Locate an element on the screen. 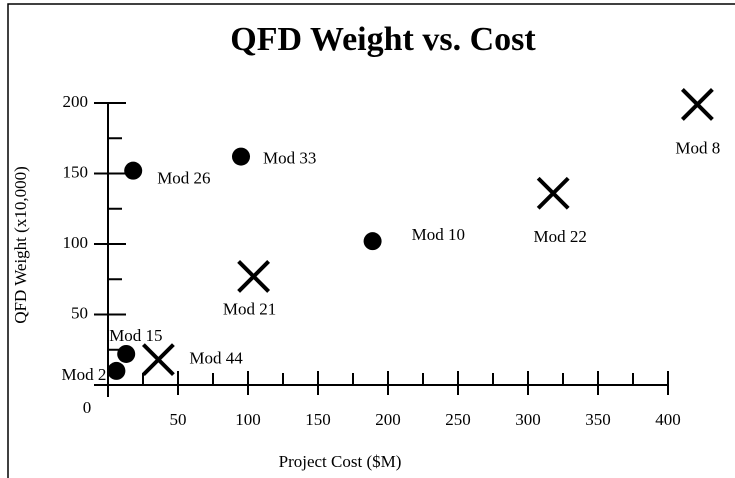  x-tick-label: 200 is located at coordinates (388, 419).